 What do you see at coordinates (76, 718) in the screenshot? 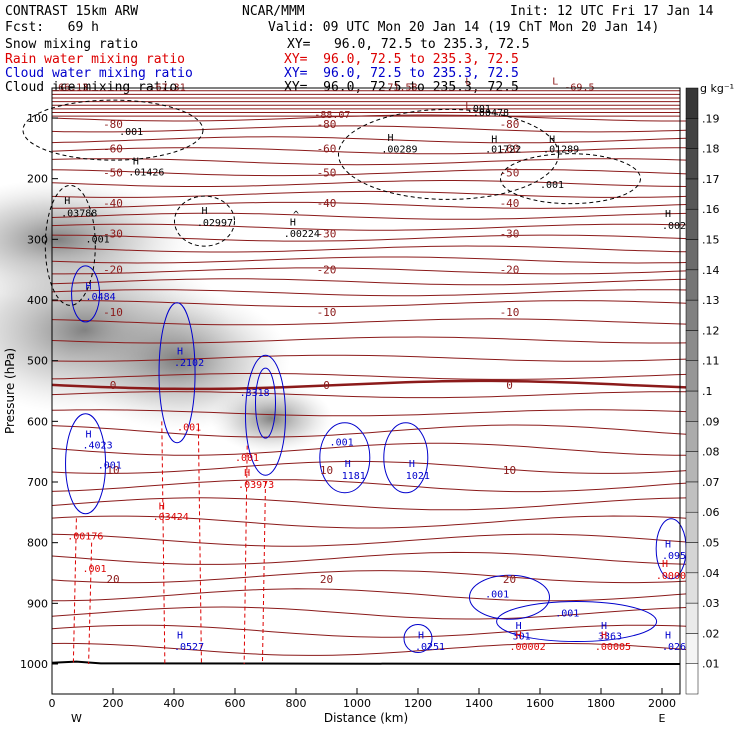
I see `west-endpoint-label: W` at bounding box center [76, 718].